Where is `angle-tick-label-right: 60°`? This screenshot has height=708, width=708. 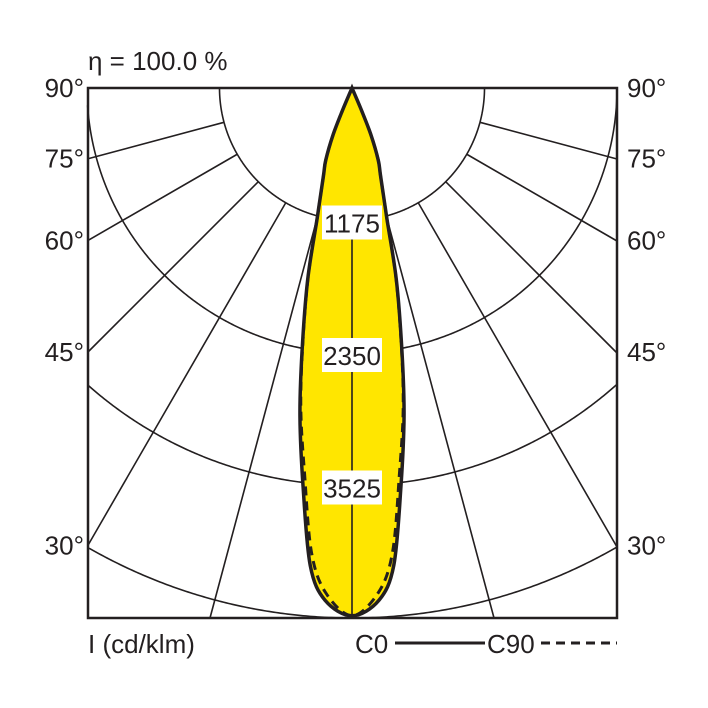 angle-tick-label-right: 60° is located at coordinates (646, 240).